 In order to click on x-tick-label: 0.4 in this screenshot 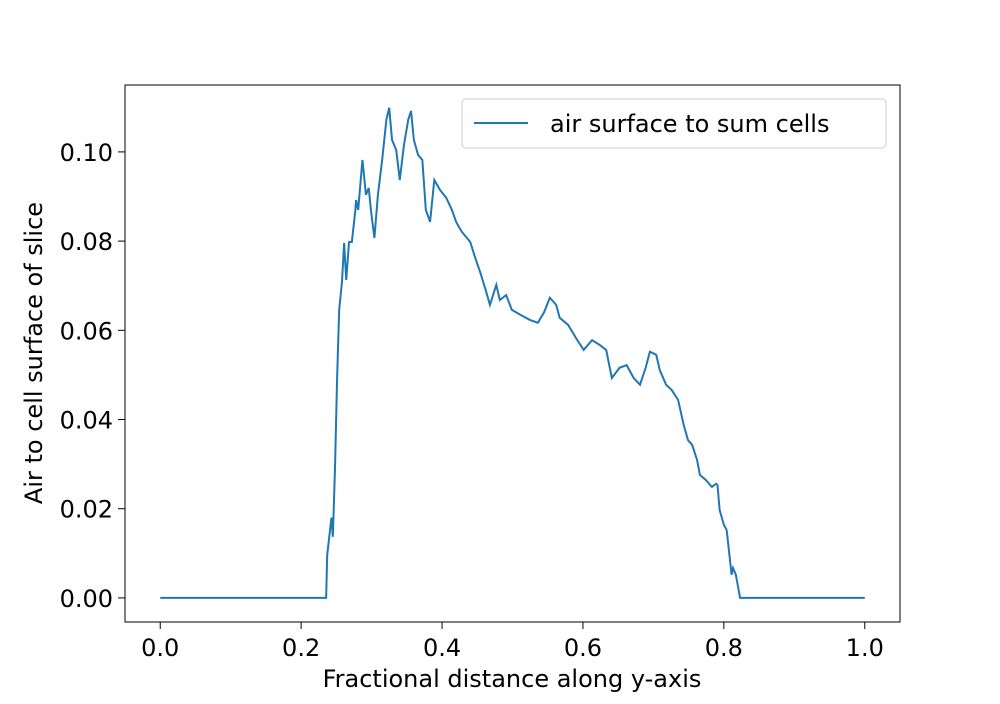, I will do `click(442, 648)`.